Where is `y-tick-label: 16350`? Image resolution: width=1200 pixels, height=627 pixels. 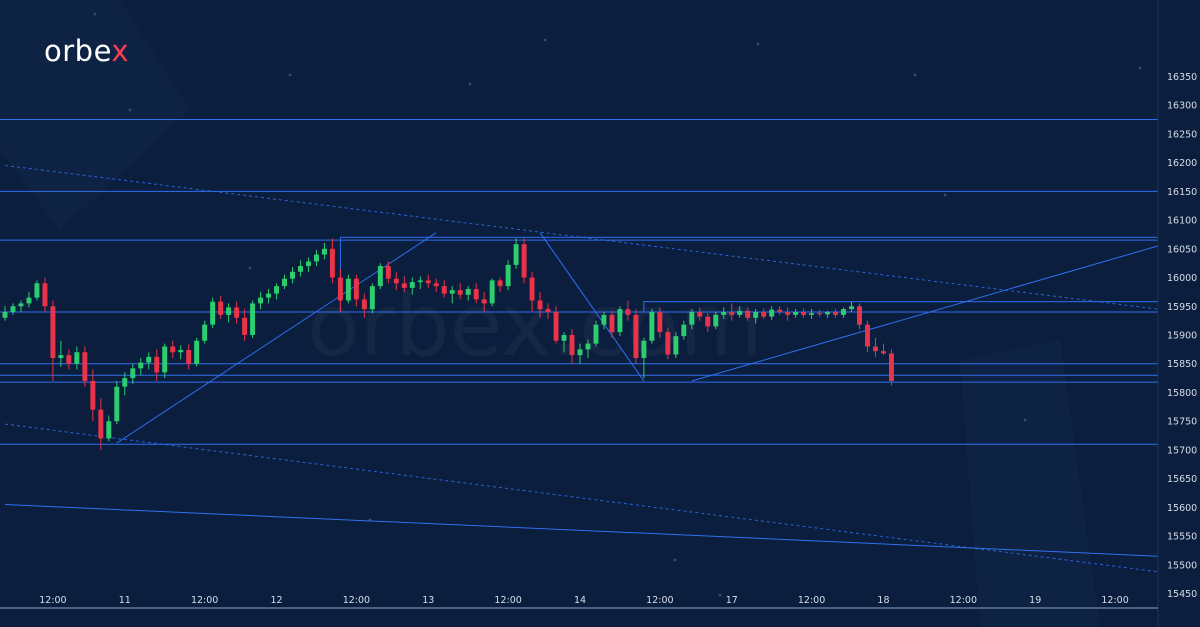
y-tick-label: 16350 is located at coordinates (1182, 77).